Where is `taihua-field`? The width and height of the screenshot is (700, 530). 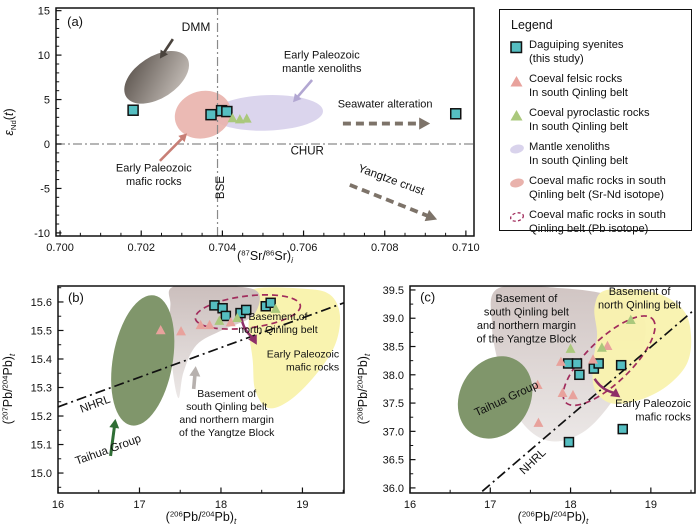
taihua-field is located at coordinates (143, 360).